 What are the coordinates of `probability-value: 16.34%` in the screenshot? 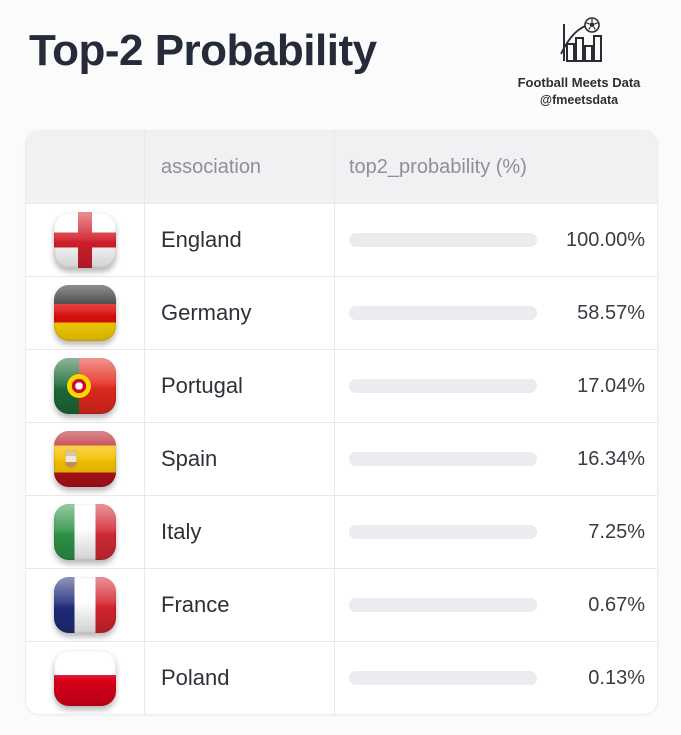 It's located at (611, 458).